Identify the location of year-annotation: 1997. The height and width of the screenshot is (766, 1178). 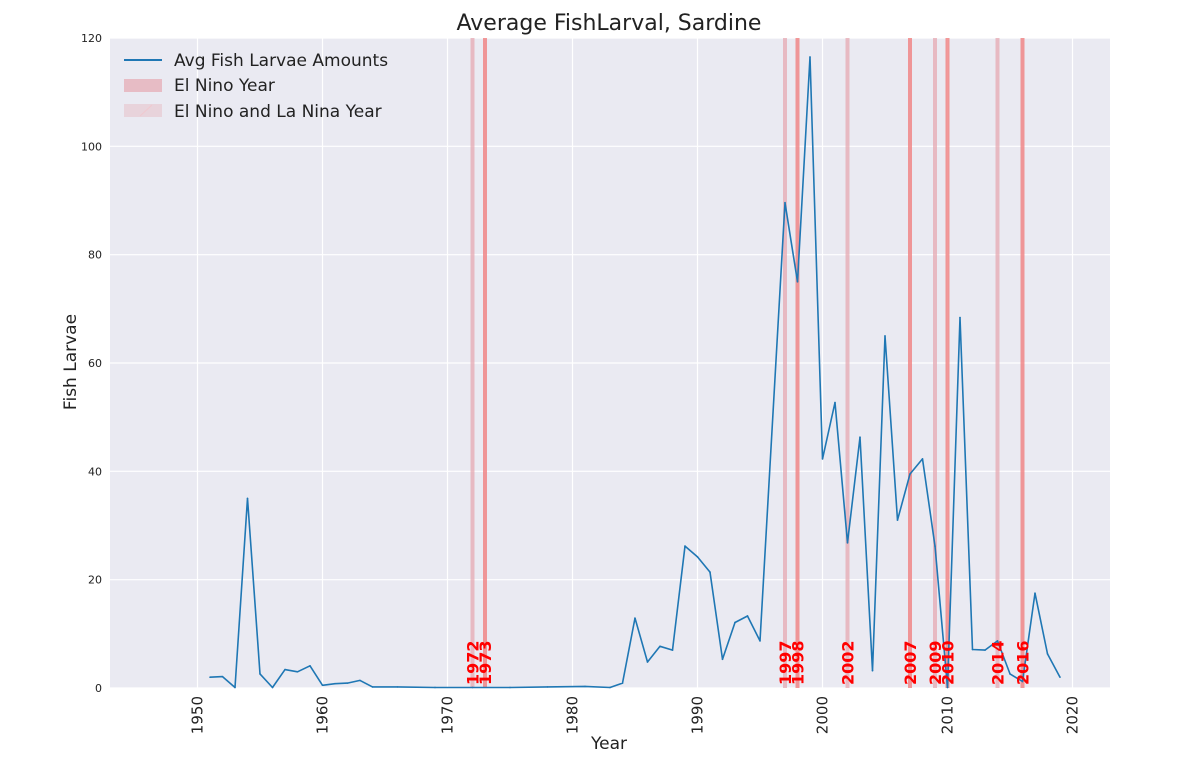
(785, 662).